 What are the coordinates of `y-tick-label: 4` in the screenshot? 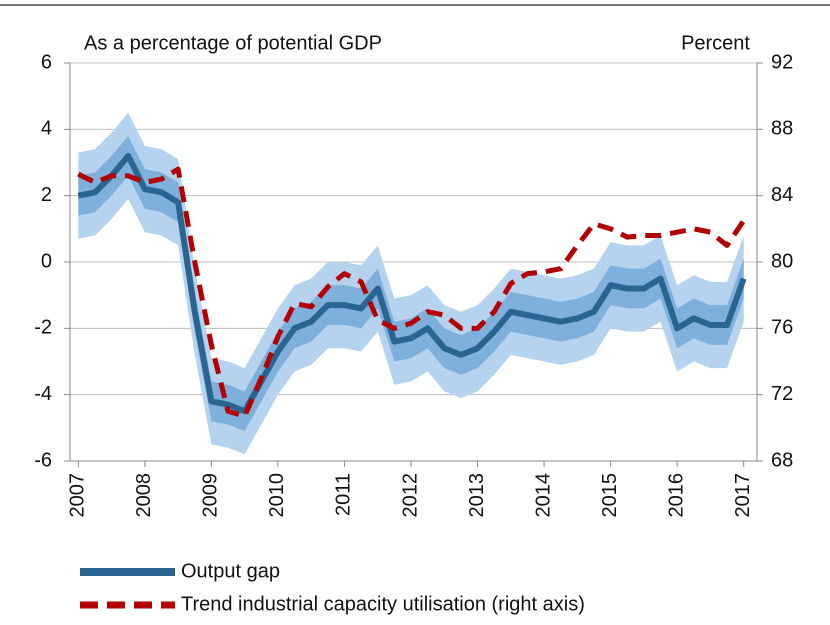 It's located at (46, 129).